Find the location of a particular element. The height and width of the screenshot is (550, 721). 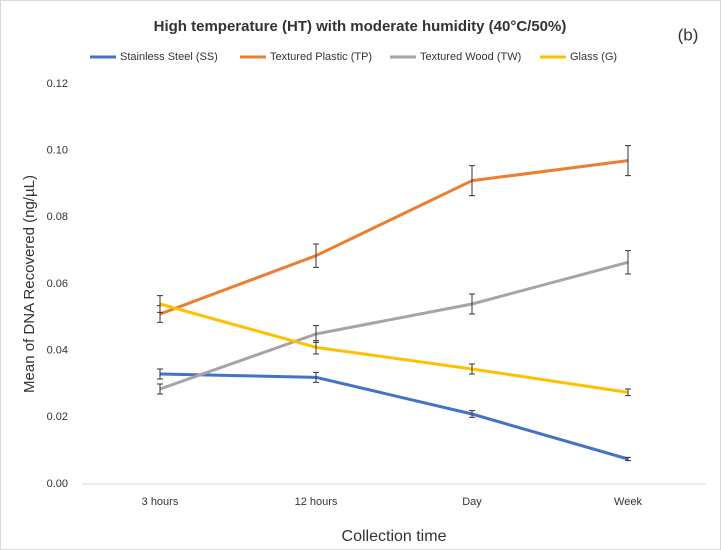

y-axis-label: Mean of DNA Recovered (ng/µL) is located at coordinates (29, 284).